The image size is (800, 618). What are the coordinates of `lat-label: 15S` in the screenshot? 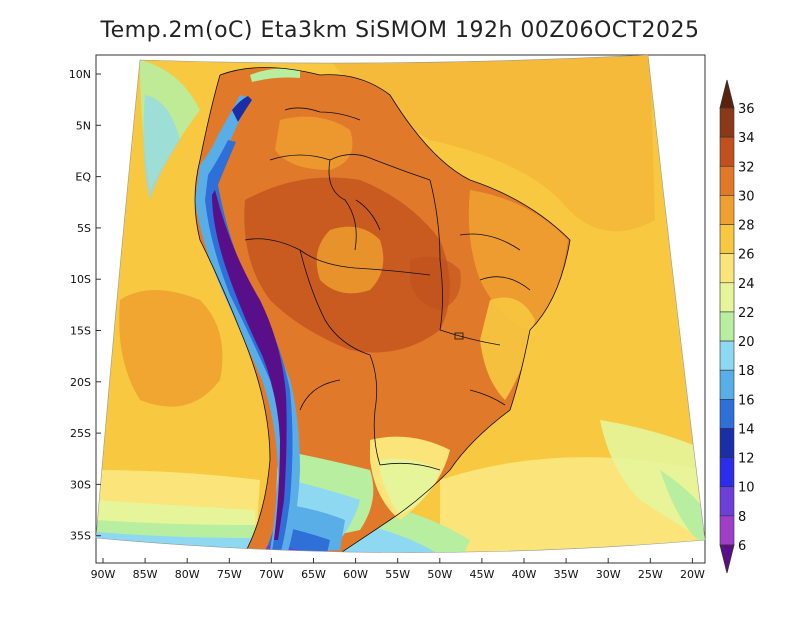 It's located at (80, 331).